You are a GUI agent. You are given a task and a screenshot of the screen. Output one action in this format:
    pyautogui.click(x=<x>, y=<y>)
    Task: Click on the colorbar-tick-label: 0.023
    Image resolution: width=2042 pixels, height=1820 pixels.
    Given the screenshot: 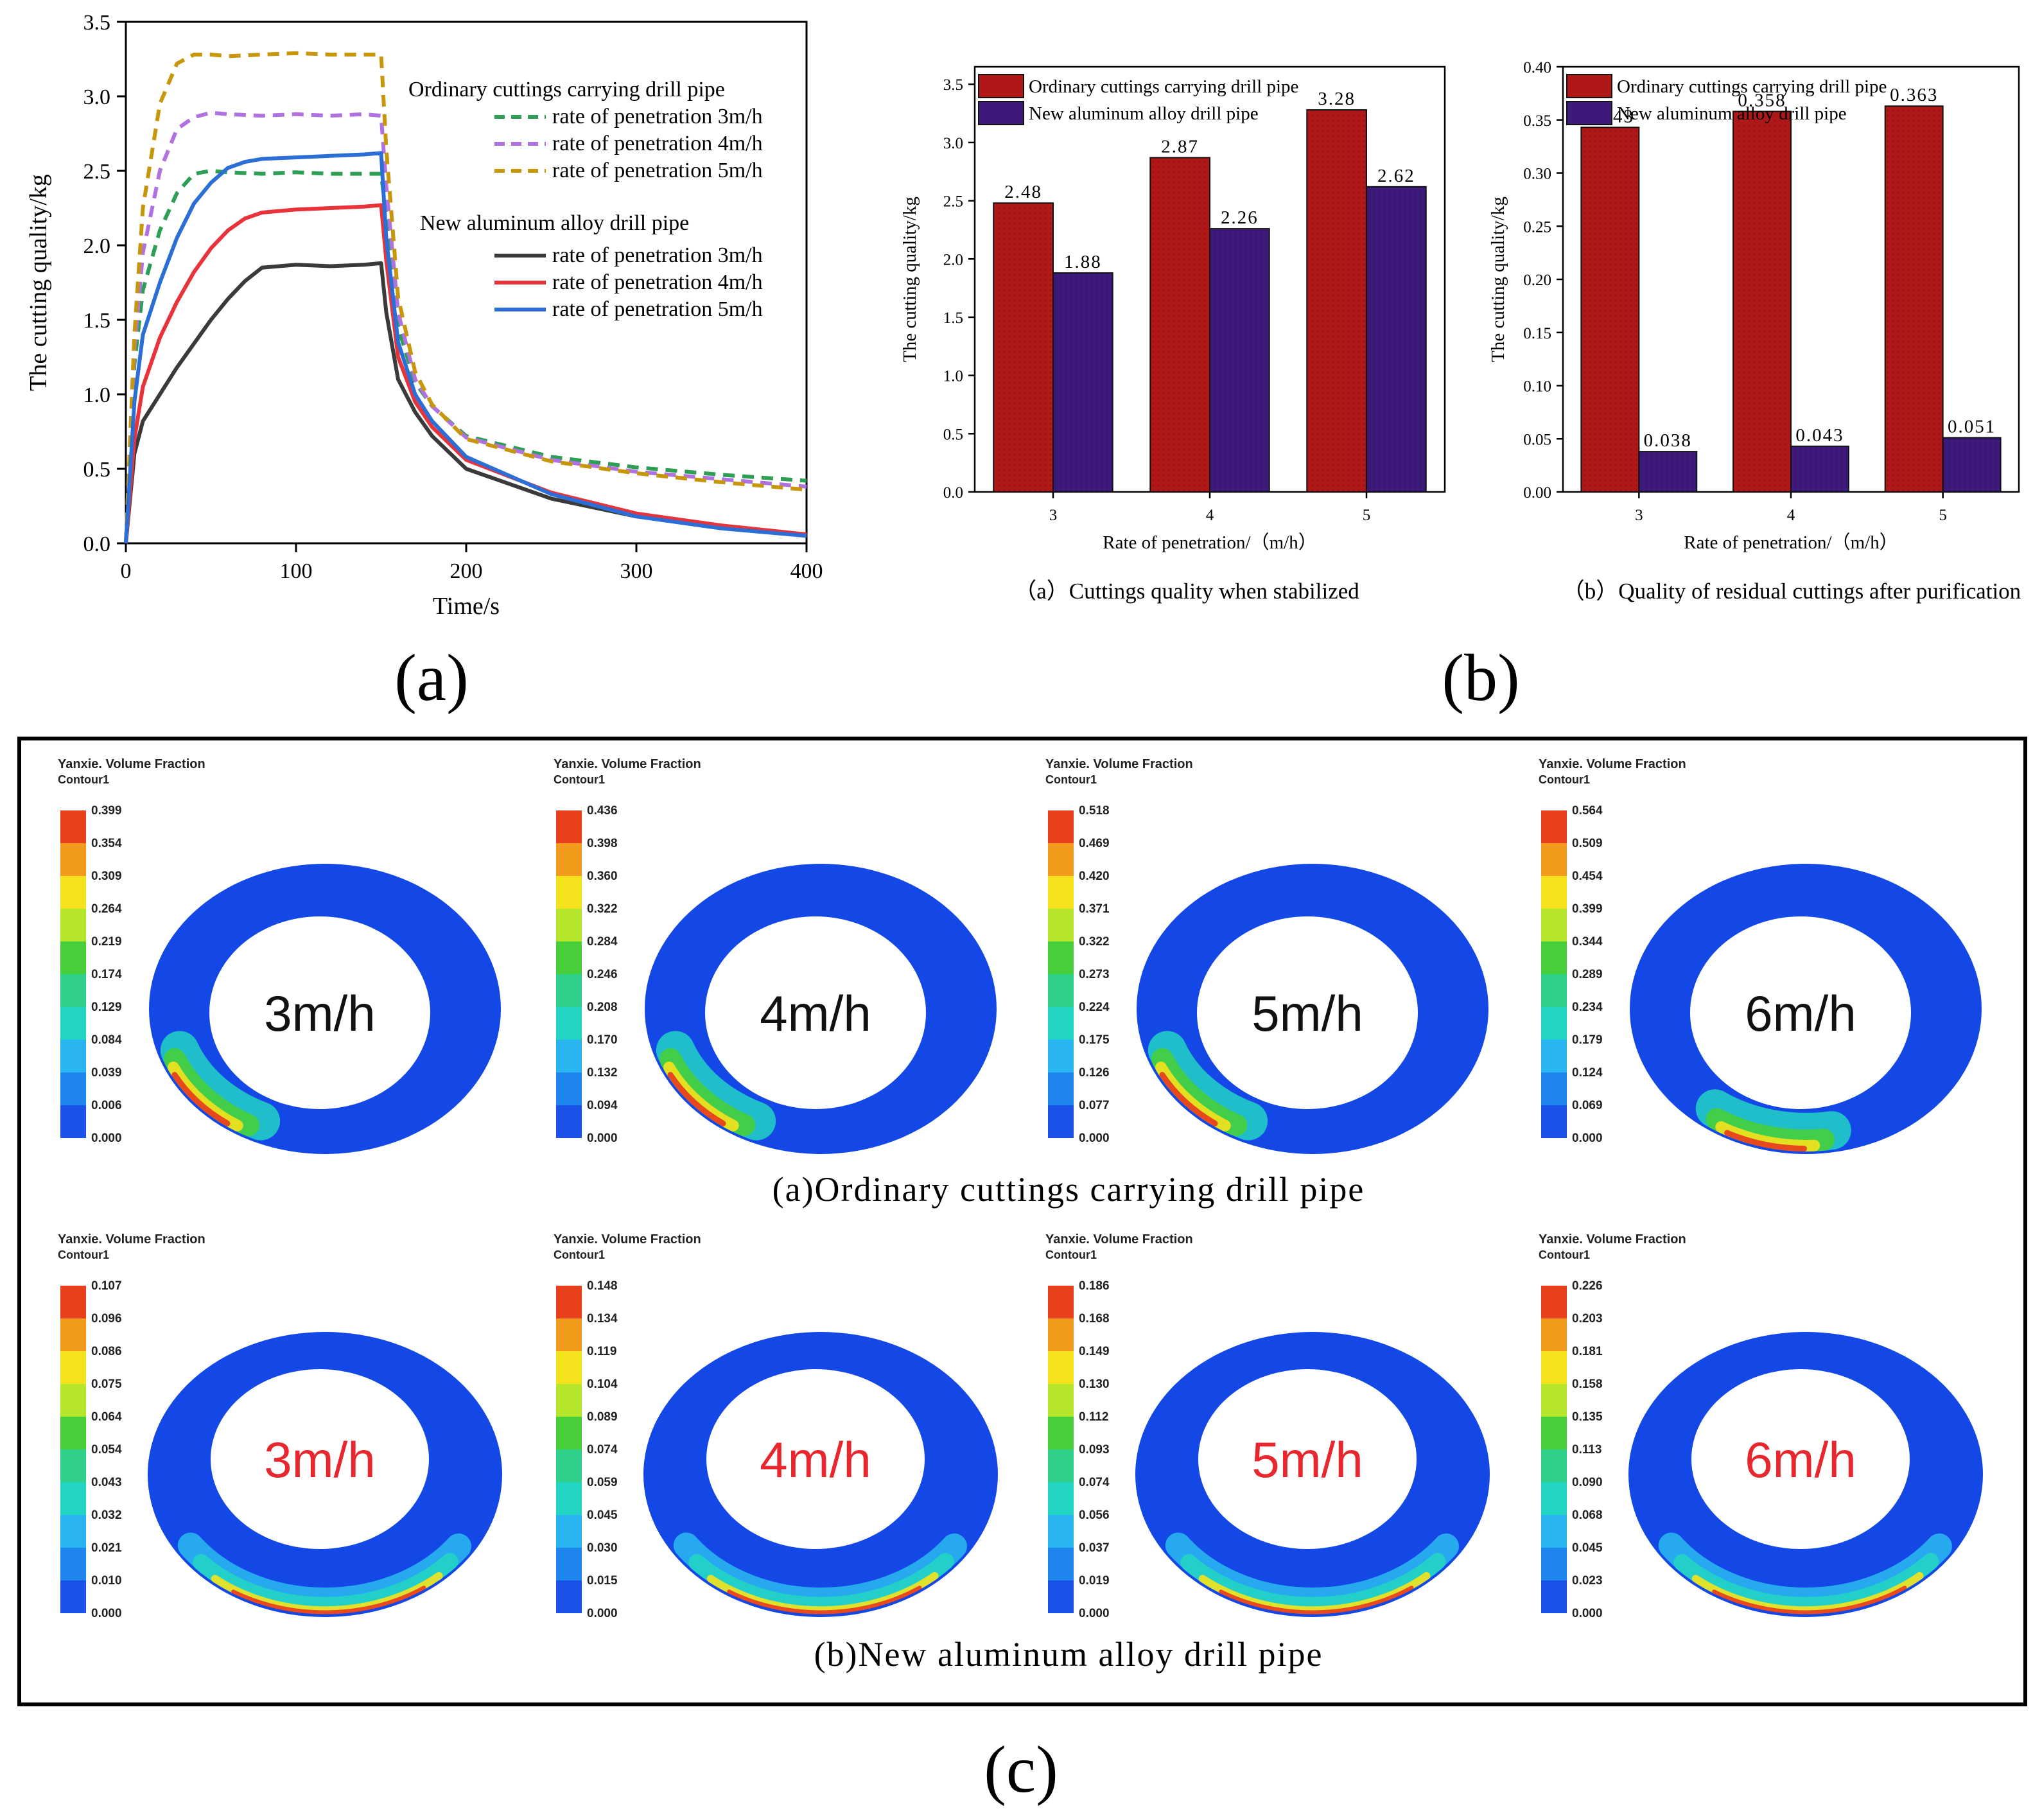 What is the action you would take?
    pyautogui.click(x=1587, y=1581)
    